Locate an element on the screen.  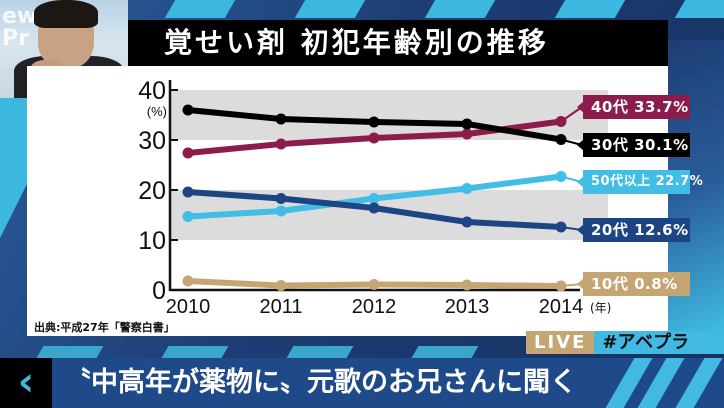
chevron-left-icon: ‹ is located at coordinates (26, 383).